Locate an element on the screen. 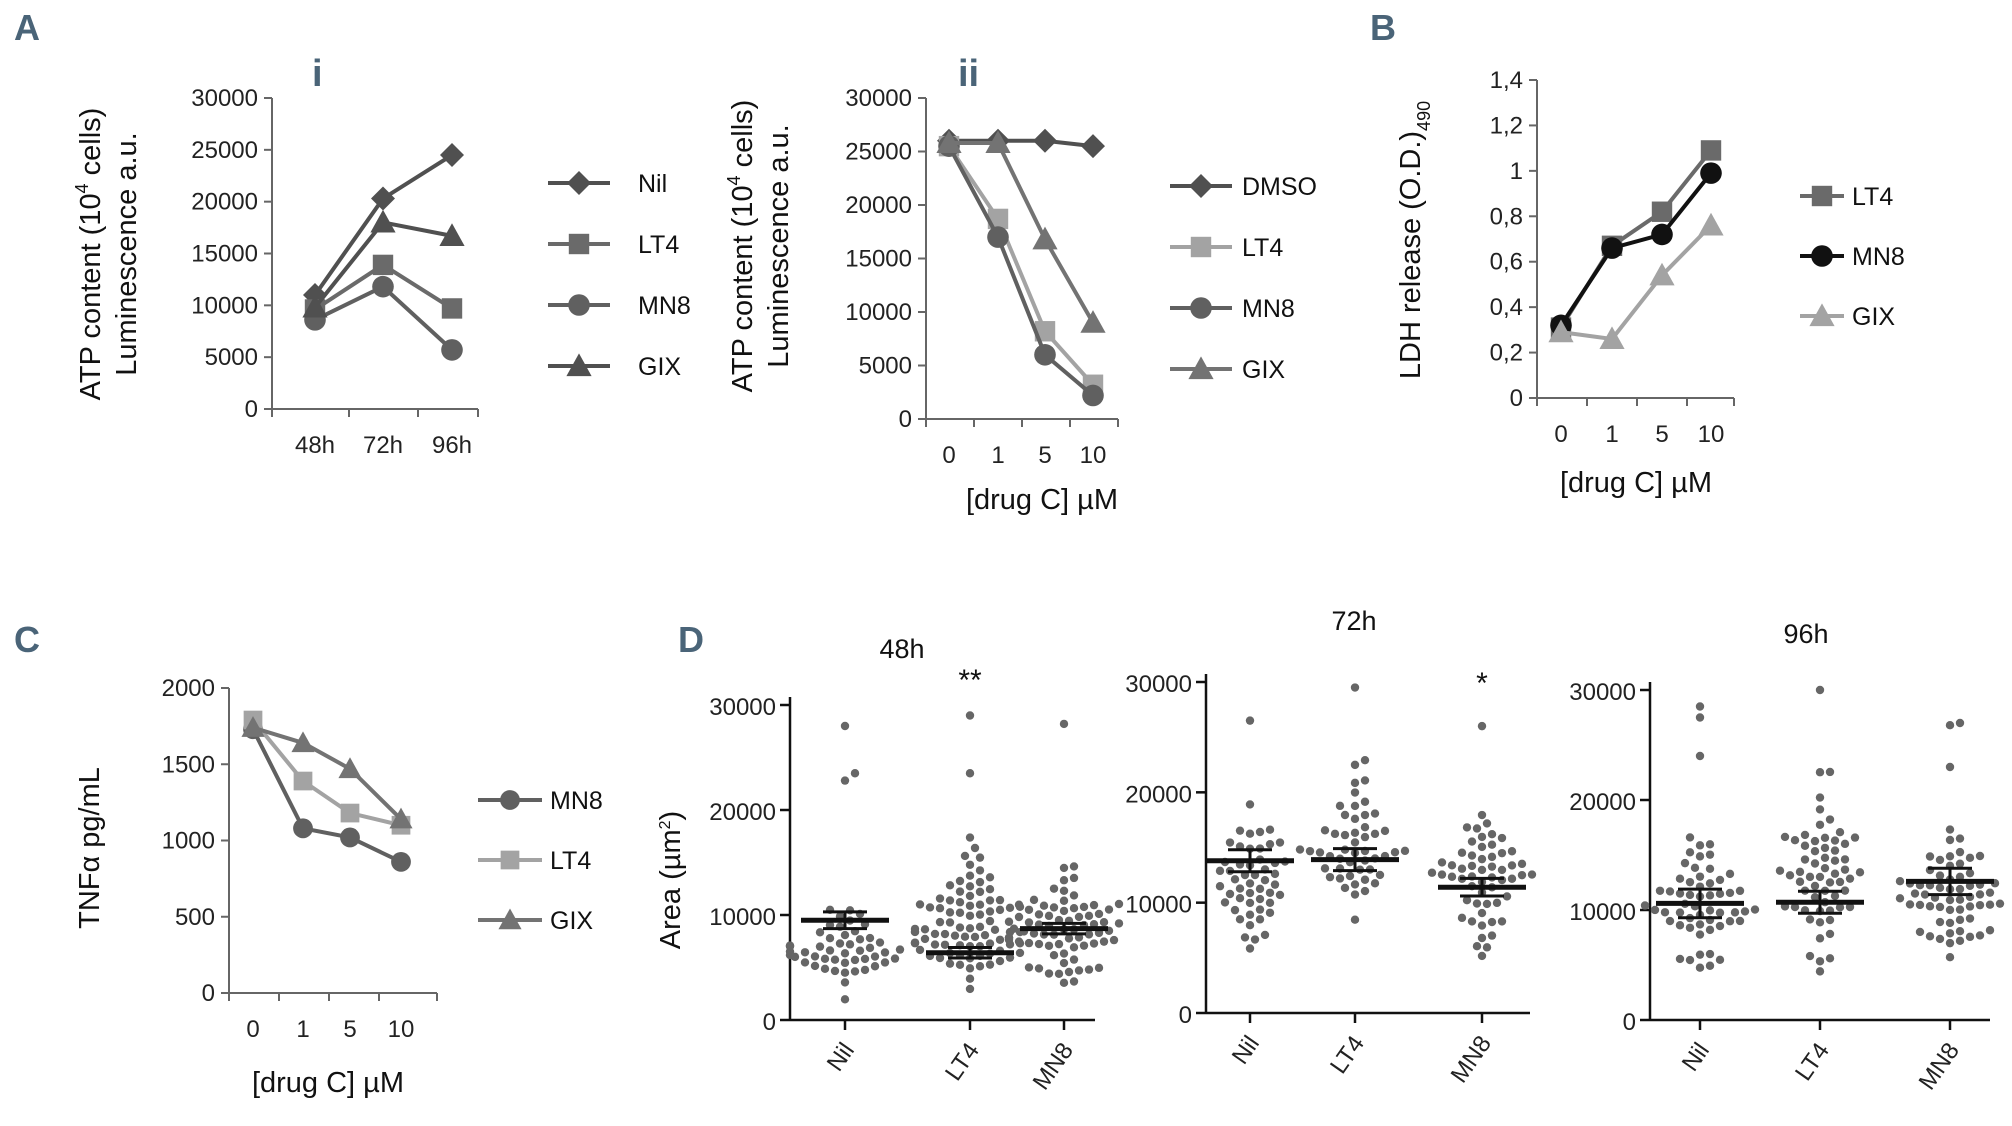 The image size is (2012, 1126). x-tick-label: LT4 is located at coordinates (1812, 1062).